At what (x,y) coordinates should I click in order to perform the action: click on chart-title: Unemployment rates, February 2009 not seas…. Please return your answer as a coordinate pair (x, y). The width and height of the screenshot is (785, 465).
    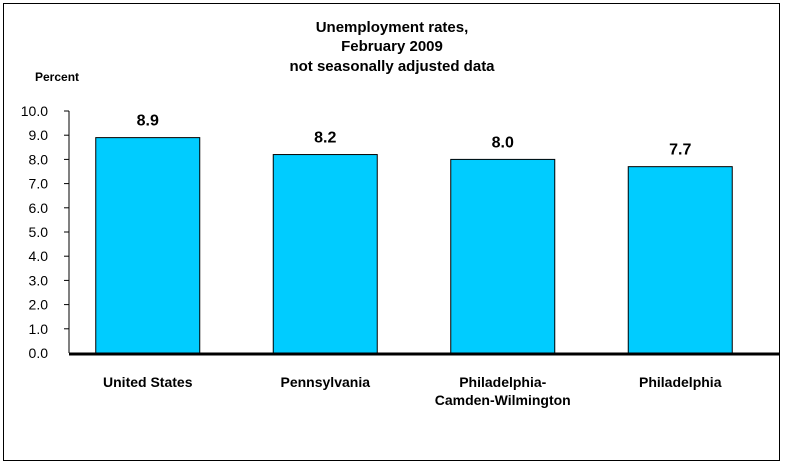
    Looking at the image, I should click on (392, 47).